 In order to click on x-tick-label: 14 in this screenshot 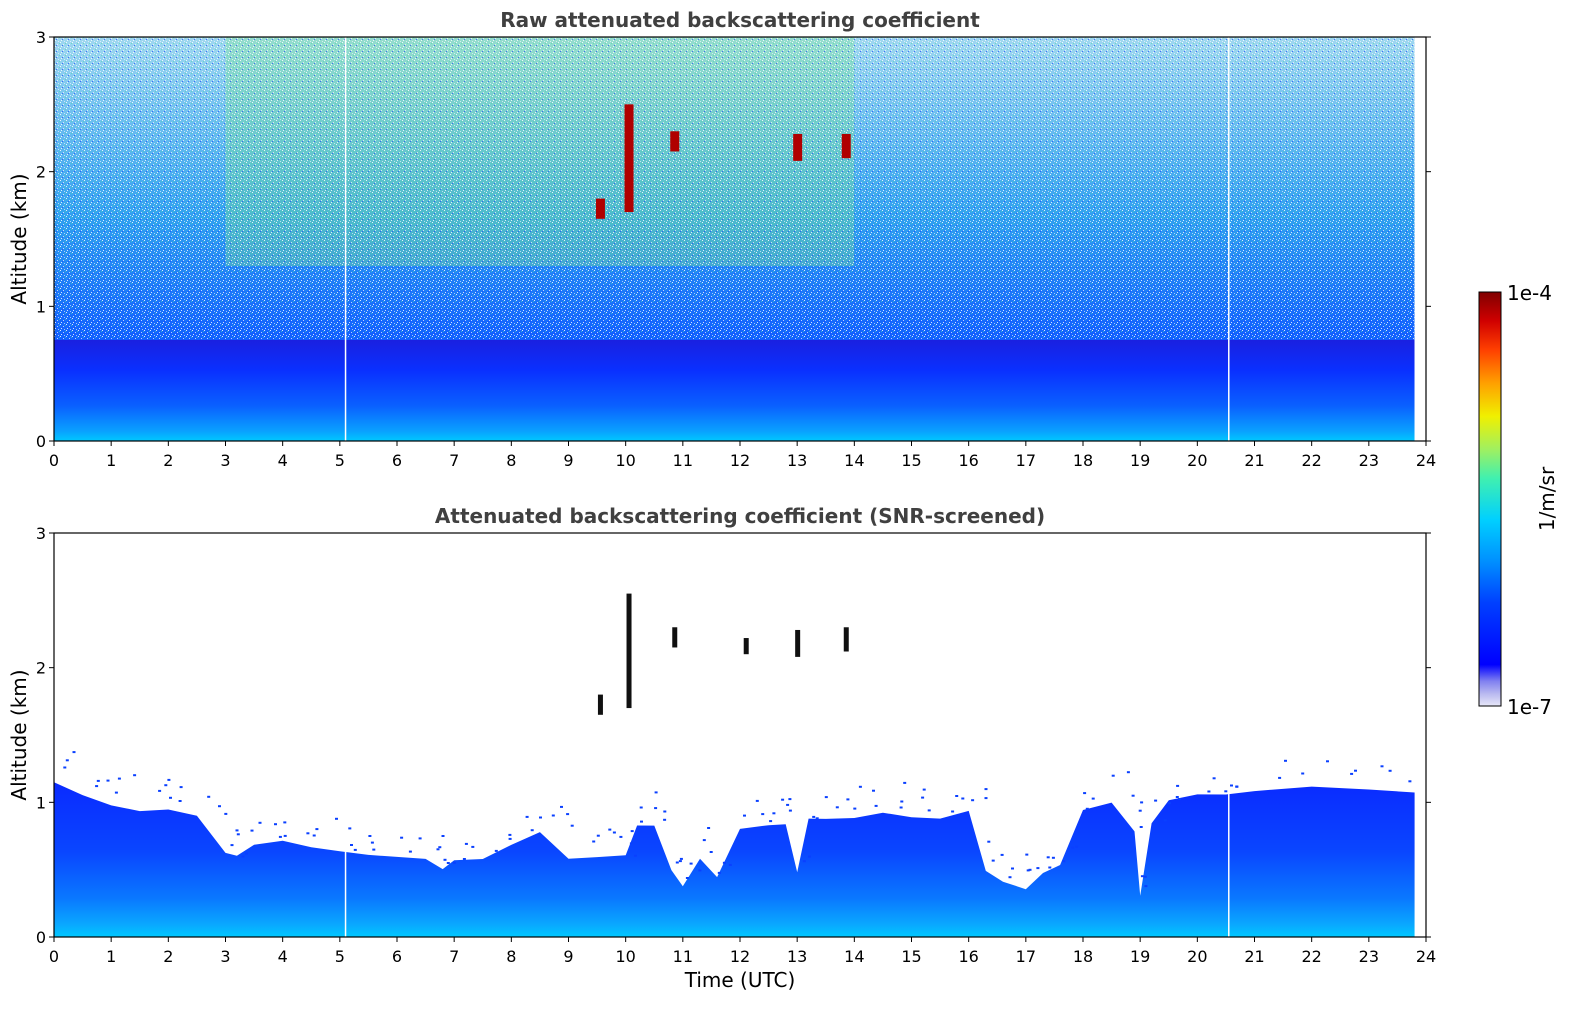, I will do `click(854, 460)`.